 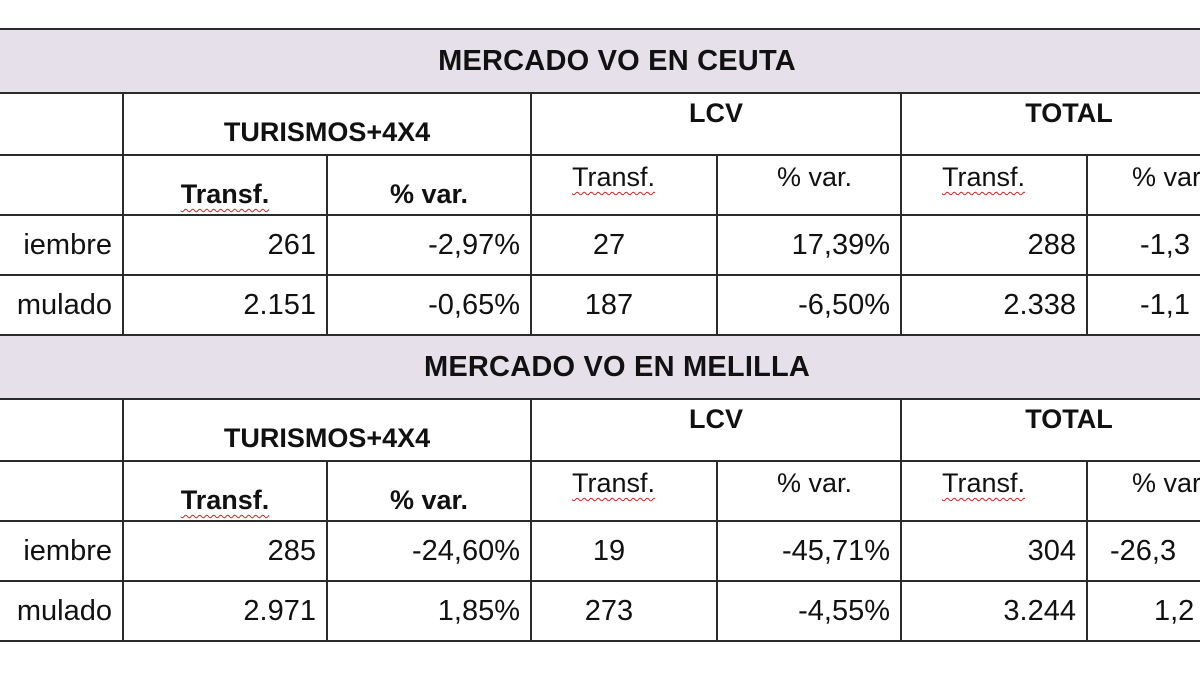 I want to click on cell-lcv-var: 17,39%, so click(x=809, y=245).